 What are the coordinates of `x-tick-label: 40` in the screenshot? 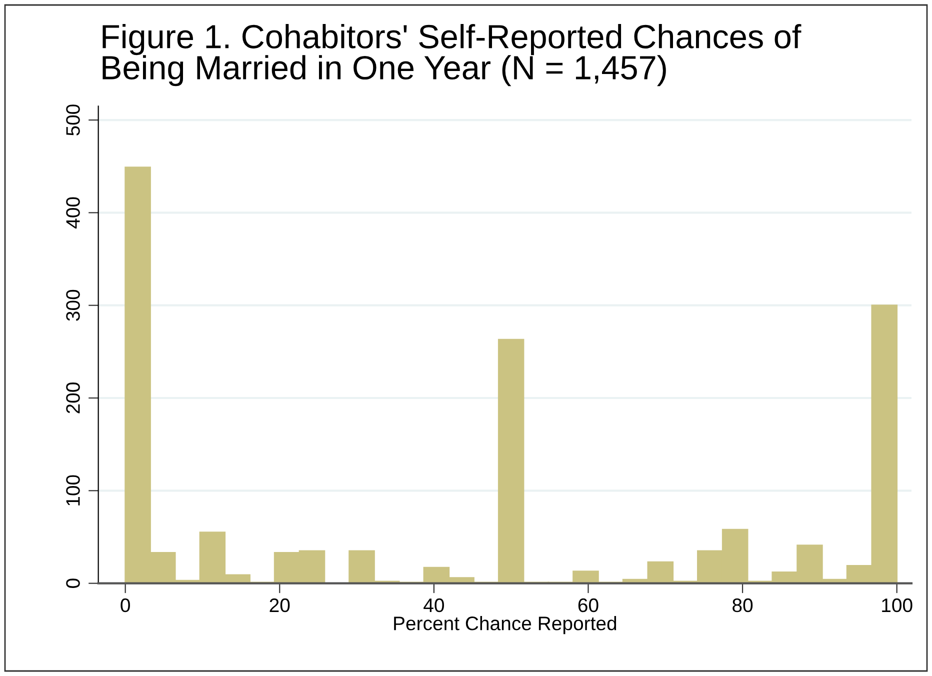 It's located at (434, 605).